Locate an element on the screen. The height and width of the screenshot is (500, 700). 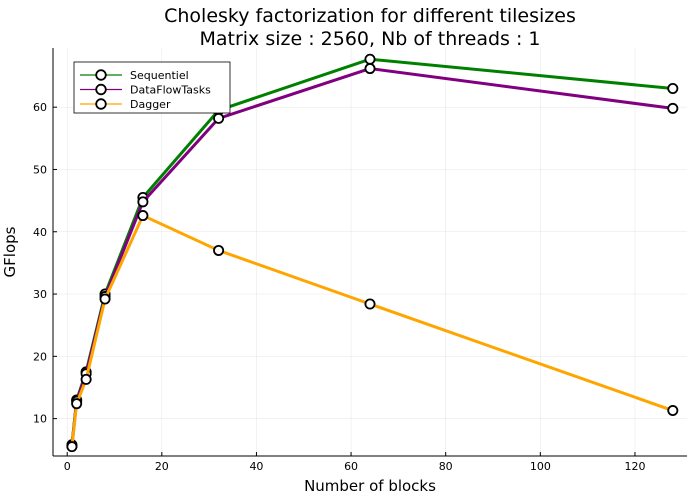
x-tick-label: 0 is located at coordinates (67, 466).